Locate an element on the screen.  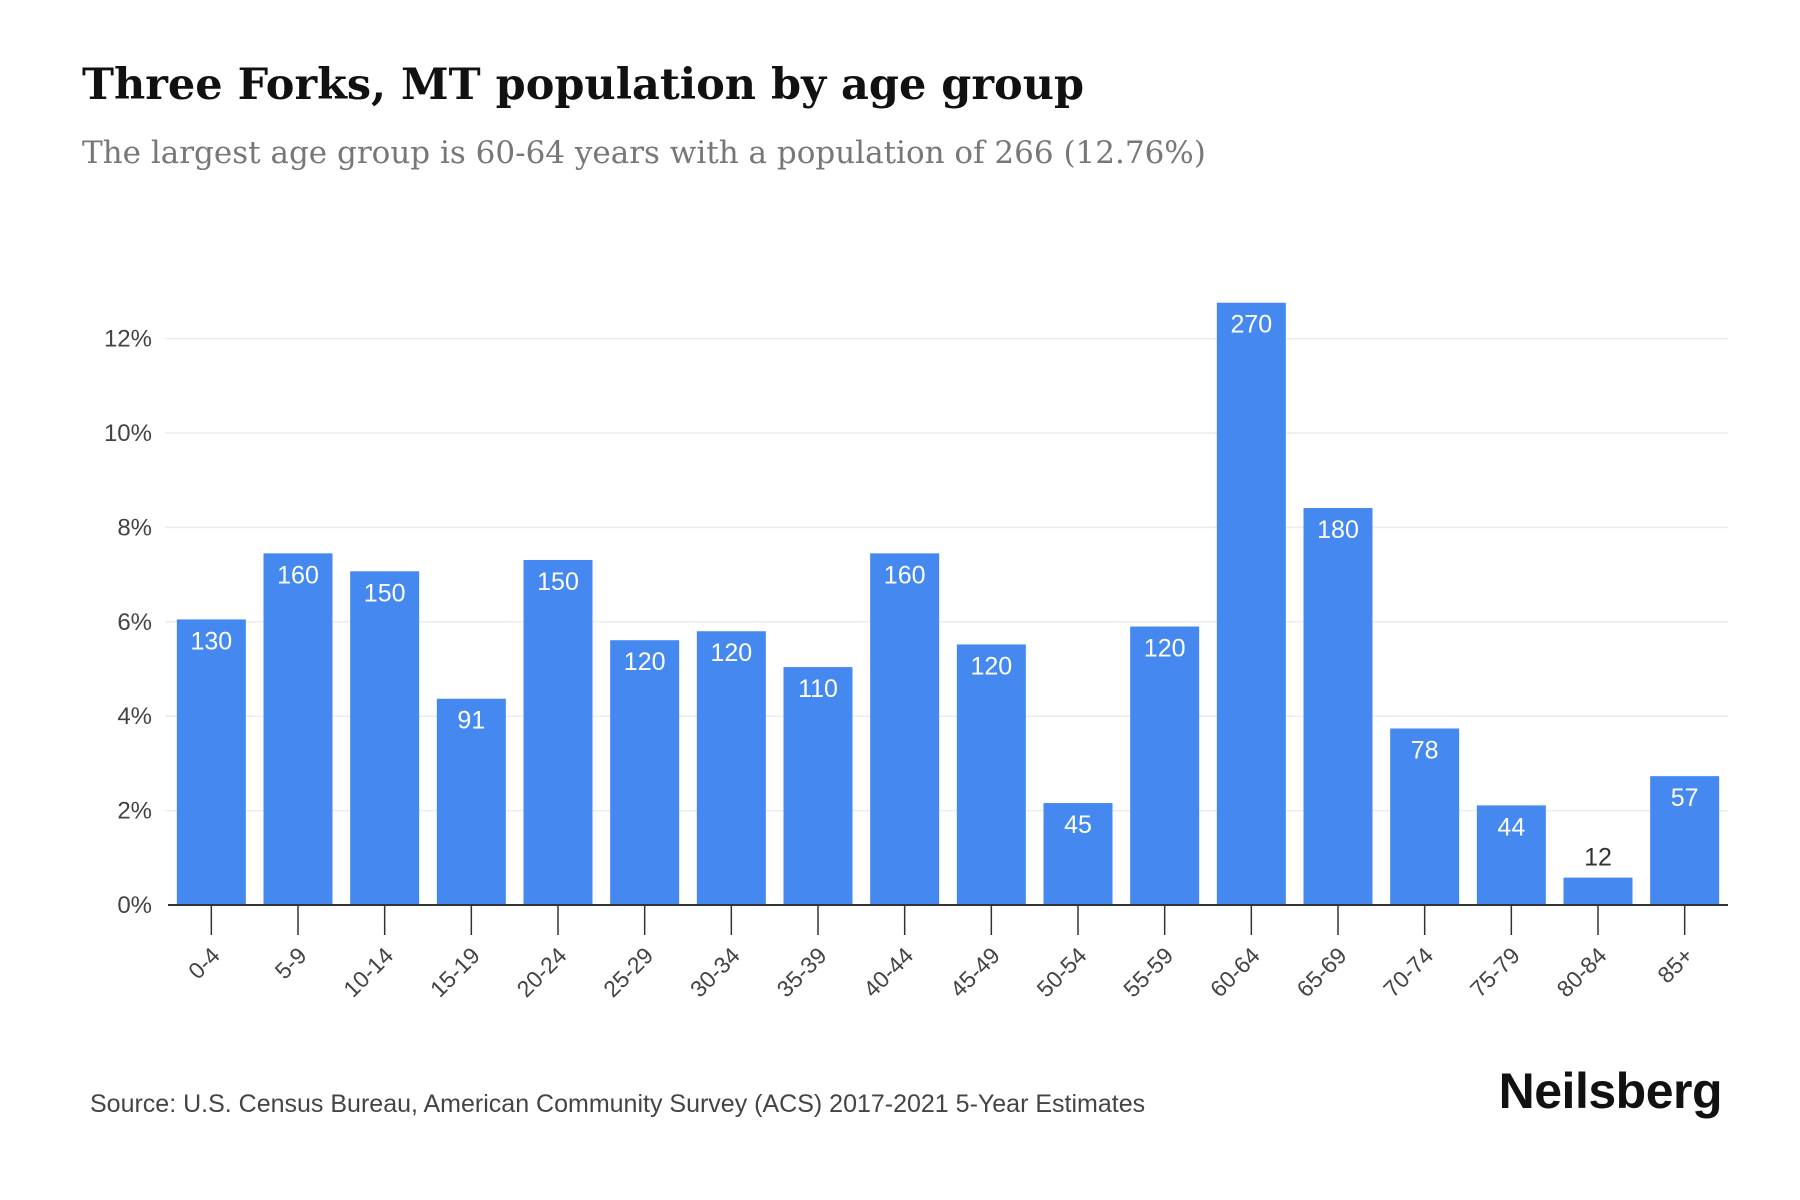
bar-value-label: 180 is located at coordinates (1338, 530).